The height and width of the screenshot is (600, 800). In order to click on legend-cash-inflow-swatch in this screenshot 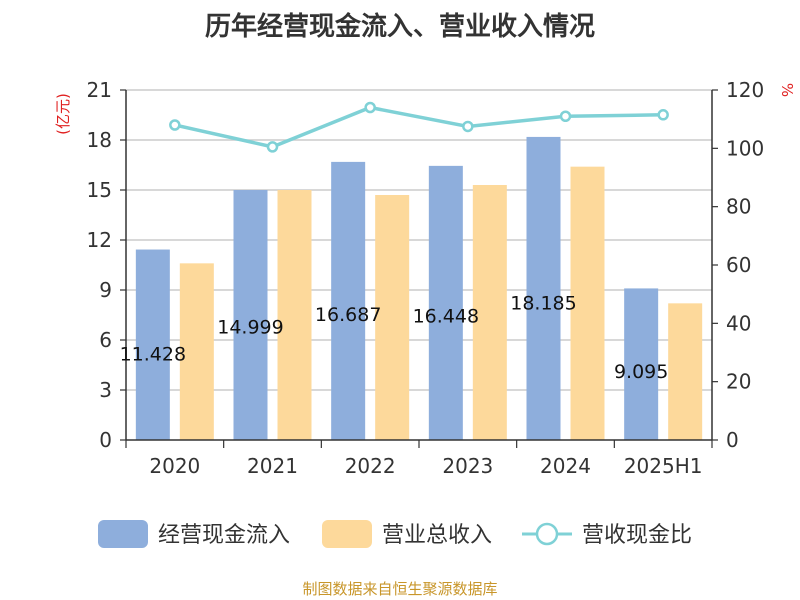, I will do `click(123, 534)`.